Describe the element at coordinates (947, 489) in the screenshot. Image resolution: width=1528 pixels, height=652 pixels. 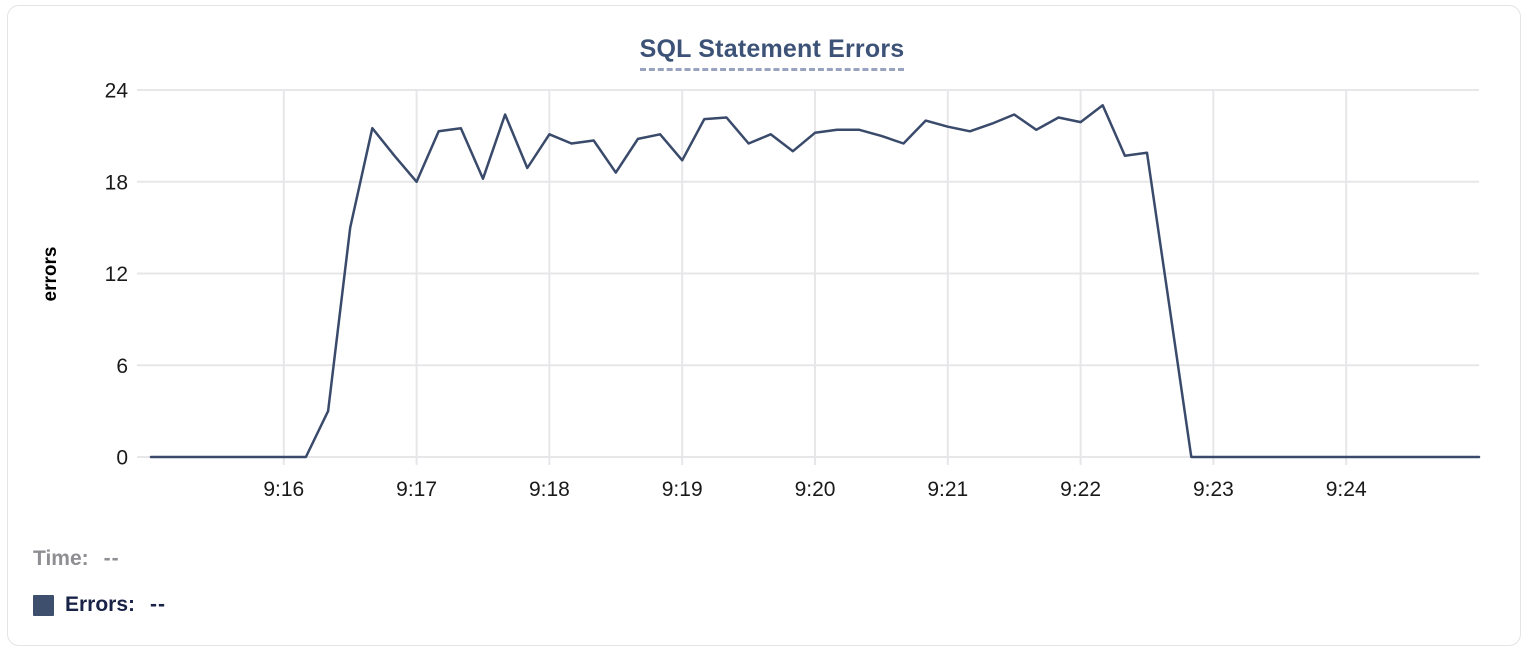
I see `svg-text: 9:21` at that location.